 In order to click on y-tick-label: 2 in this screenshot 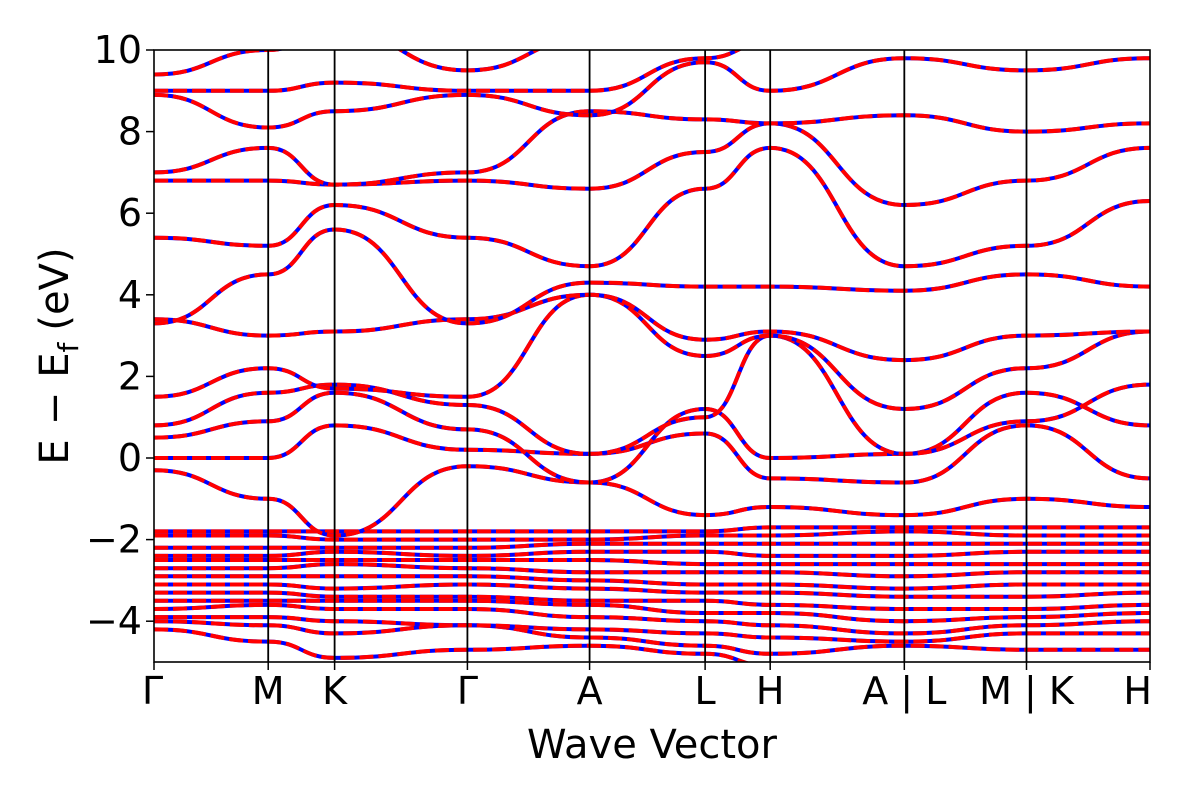, I will do `click(130, 376)`.